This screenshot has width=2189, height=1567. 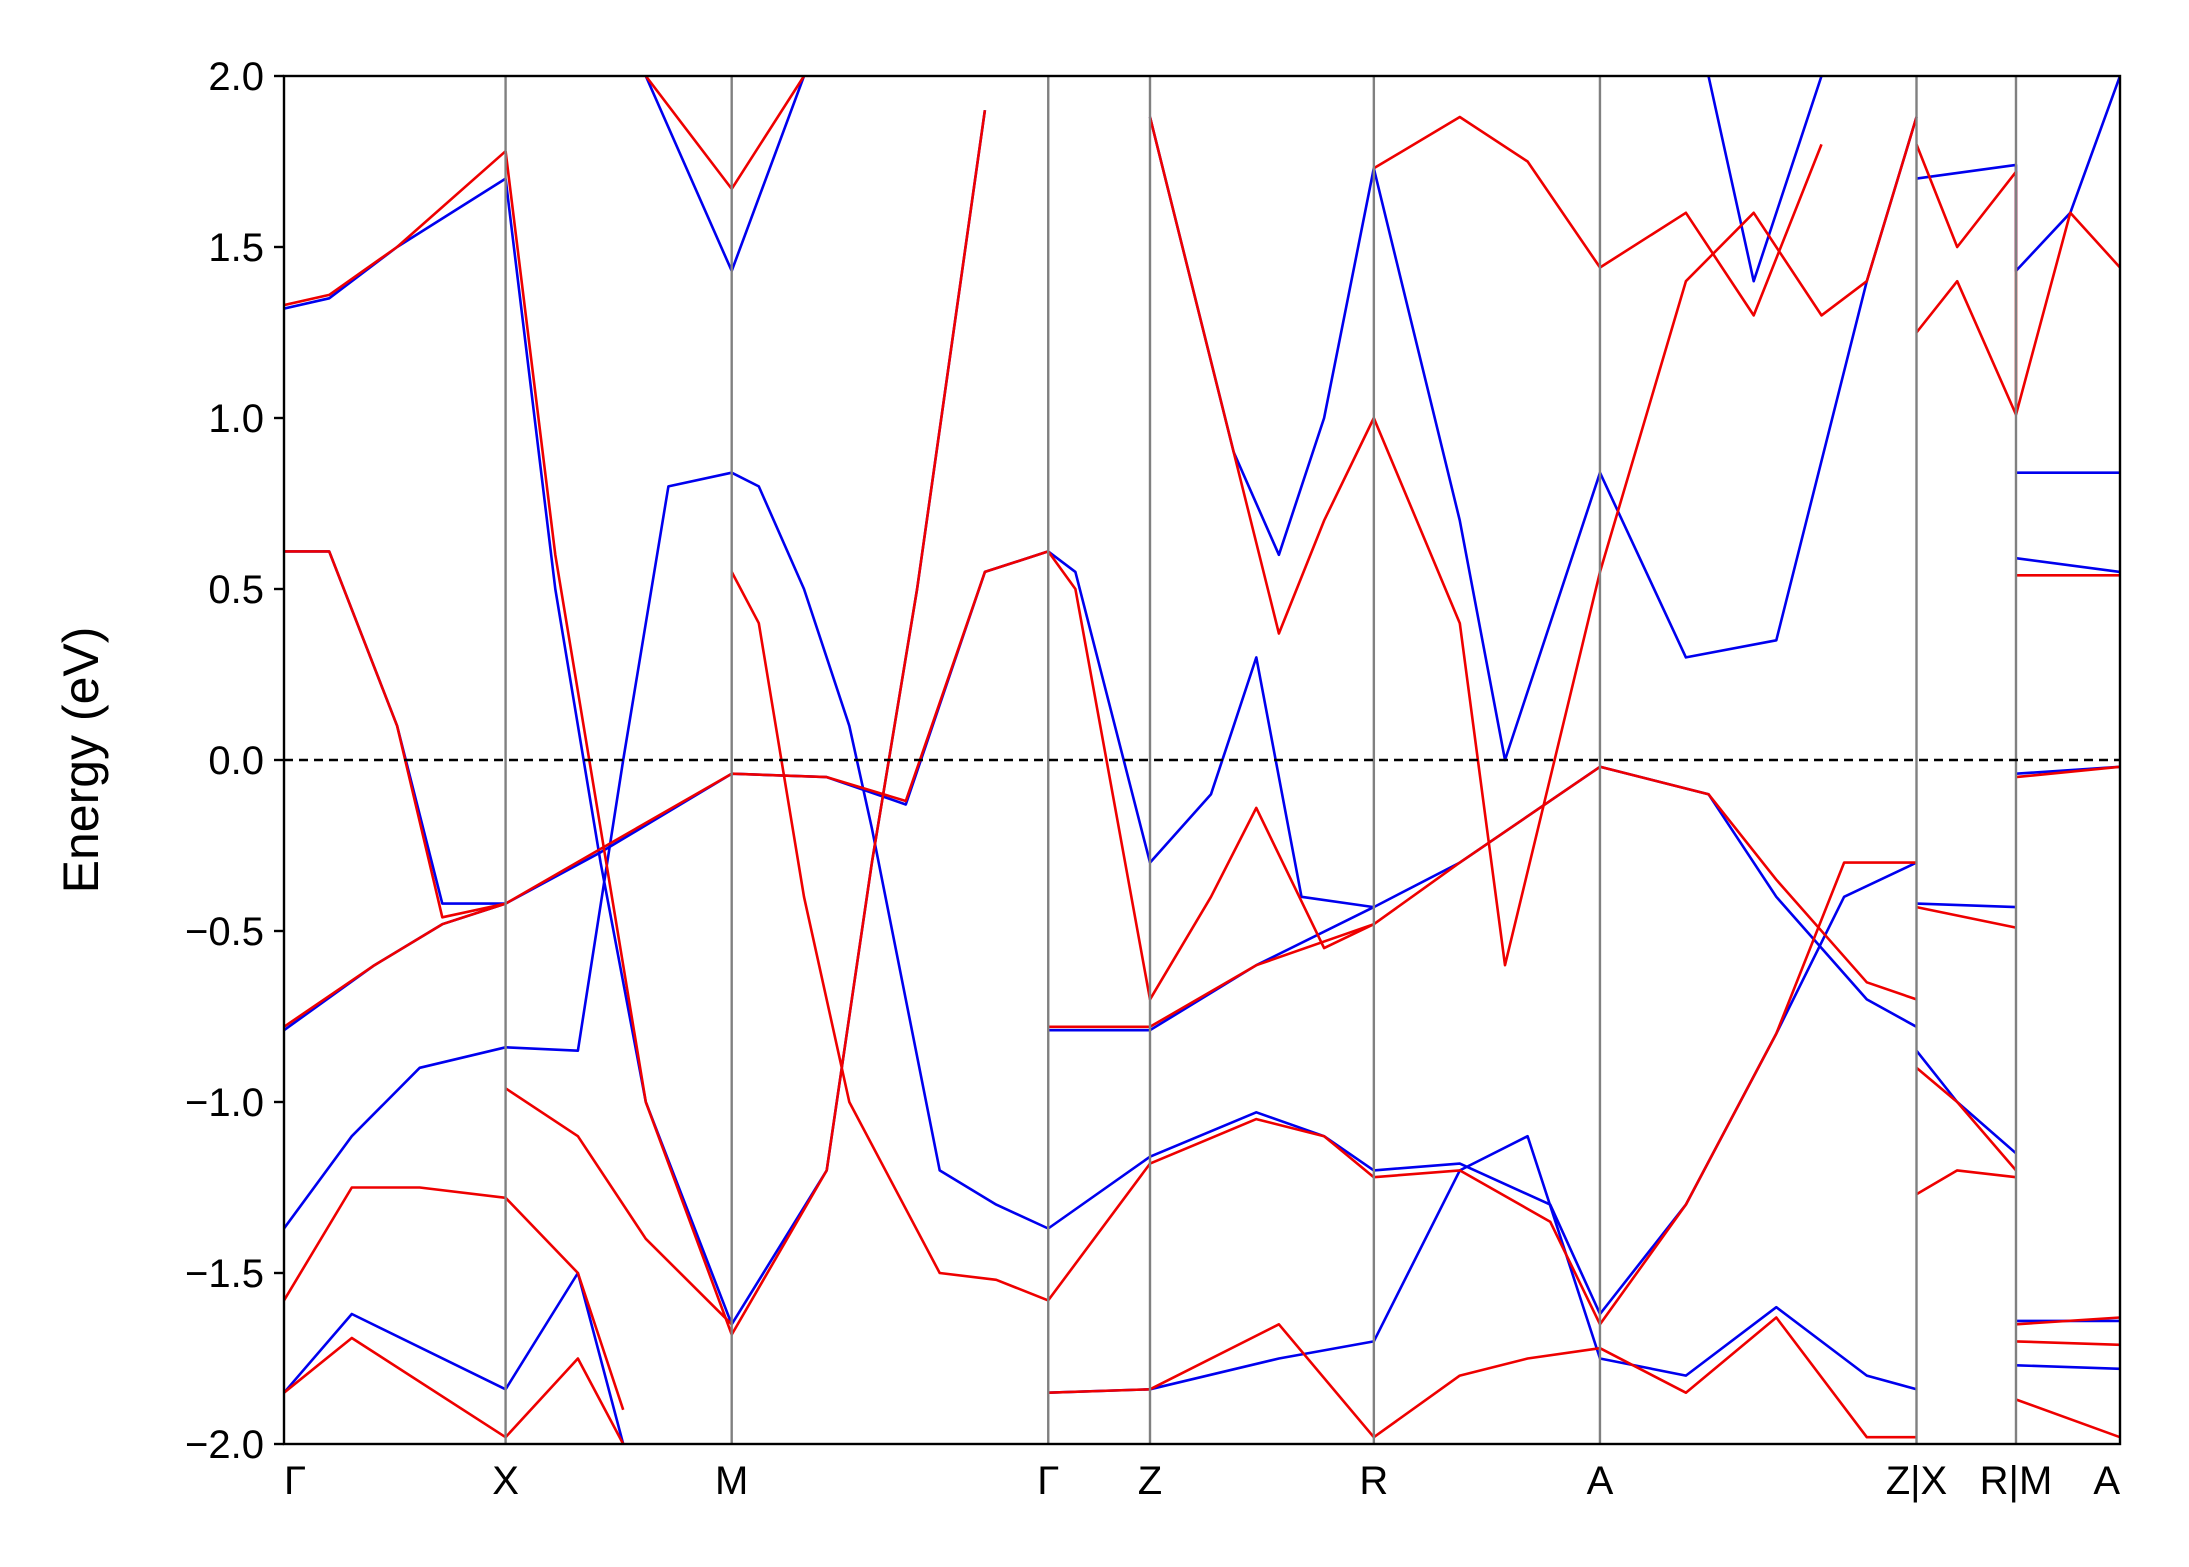 I want to click on y-tick-label: −1.5, so click(x=224, y=1274).